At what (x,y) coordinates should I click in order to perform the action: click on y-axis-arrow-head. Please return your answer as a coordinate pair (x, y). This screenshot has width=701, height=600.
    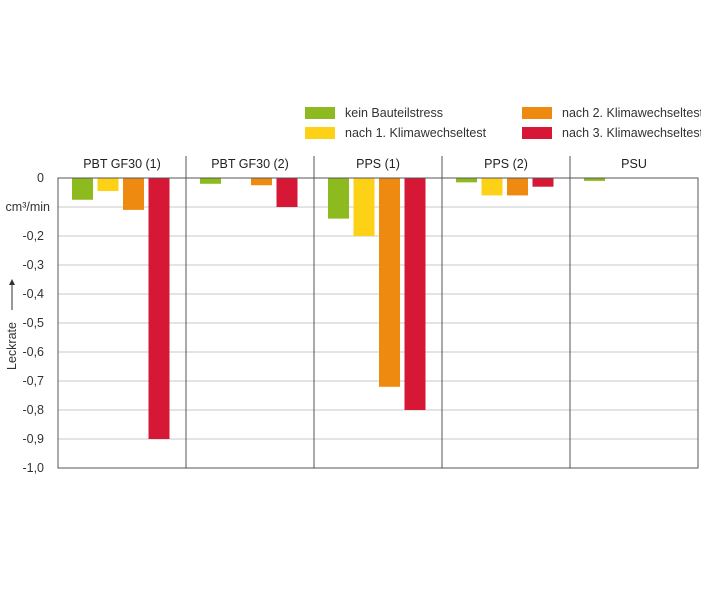
    Looking at the image, I should click on (12, 282).